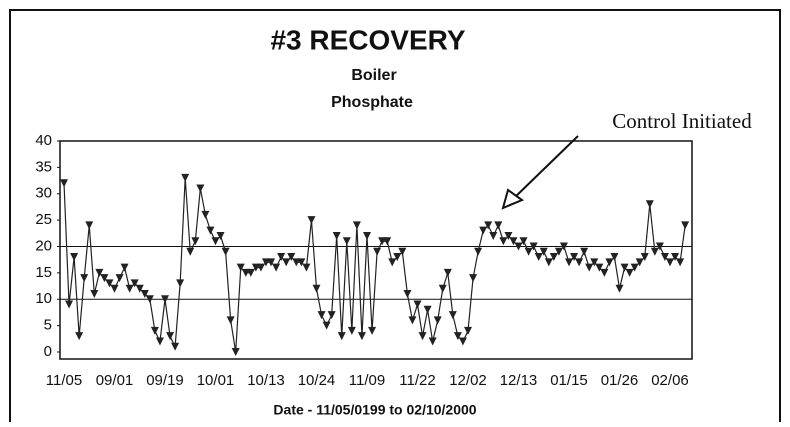  What do you see at coordinates (64, 380) in the screenshot?
I see `x-tick-label: 11/05` at bounding box center [64, 380].